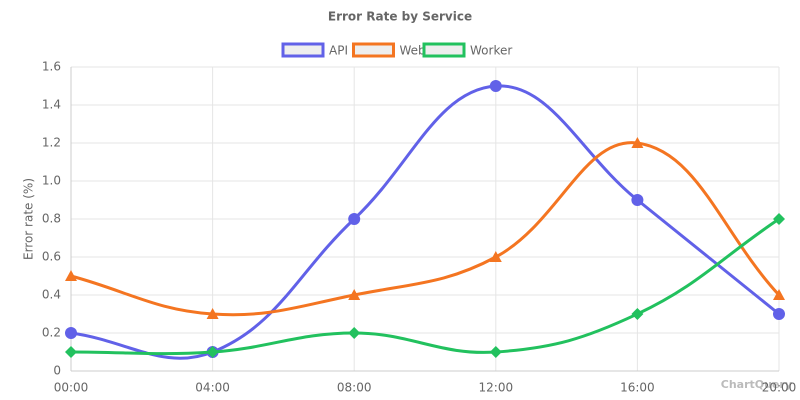  I want to click on x-tick-label: 08:00, so click(354, 388).